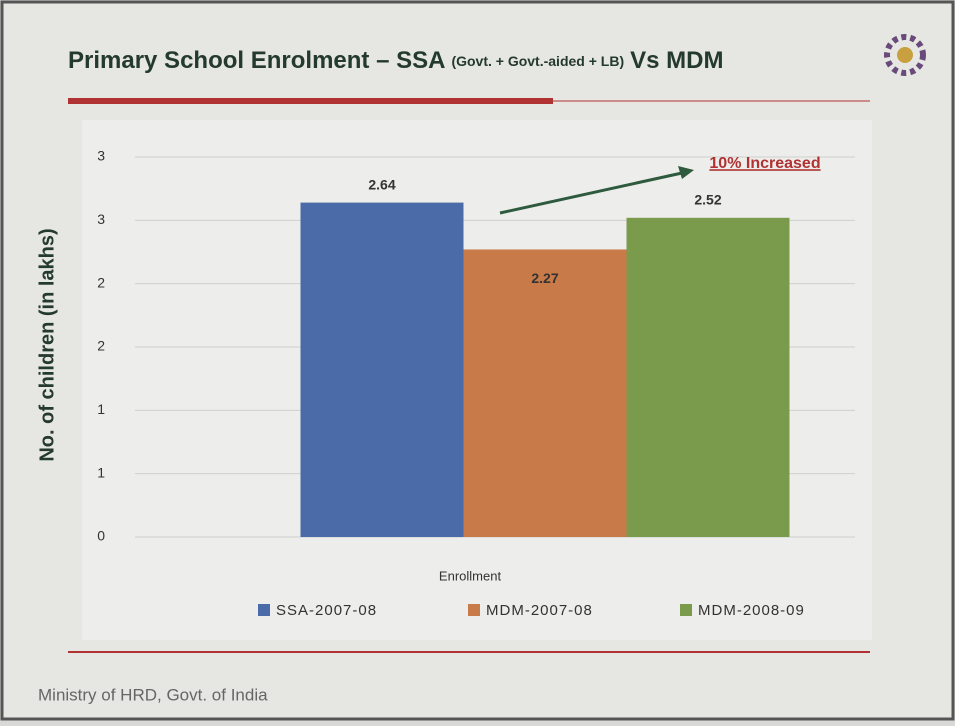  Describe the element at coordinates (326, 610) in the screenshot. I see `legend-label: SSA-2007-08` at that location.